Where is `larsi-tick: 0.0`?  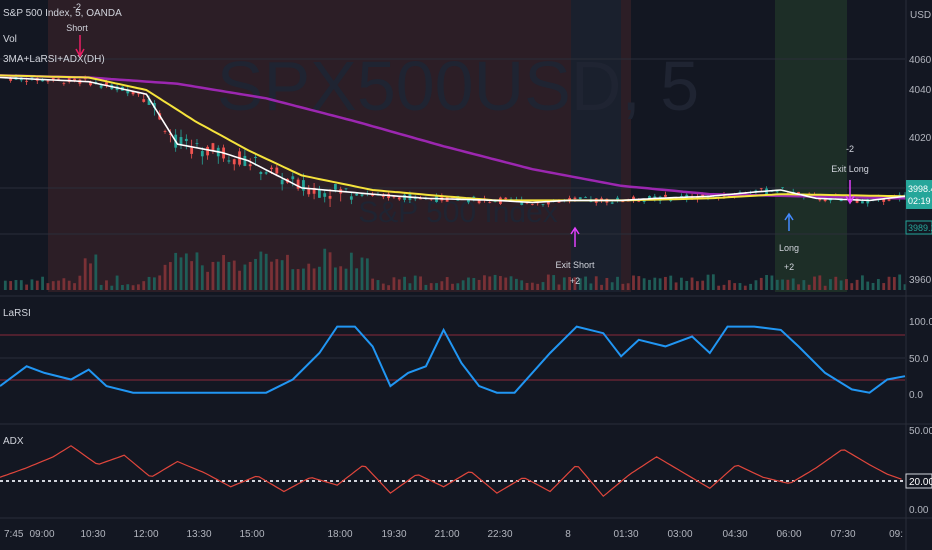 larsi-tick: 0.0 is located at coordinates (916, 395).